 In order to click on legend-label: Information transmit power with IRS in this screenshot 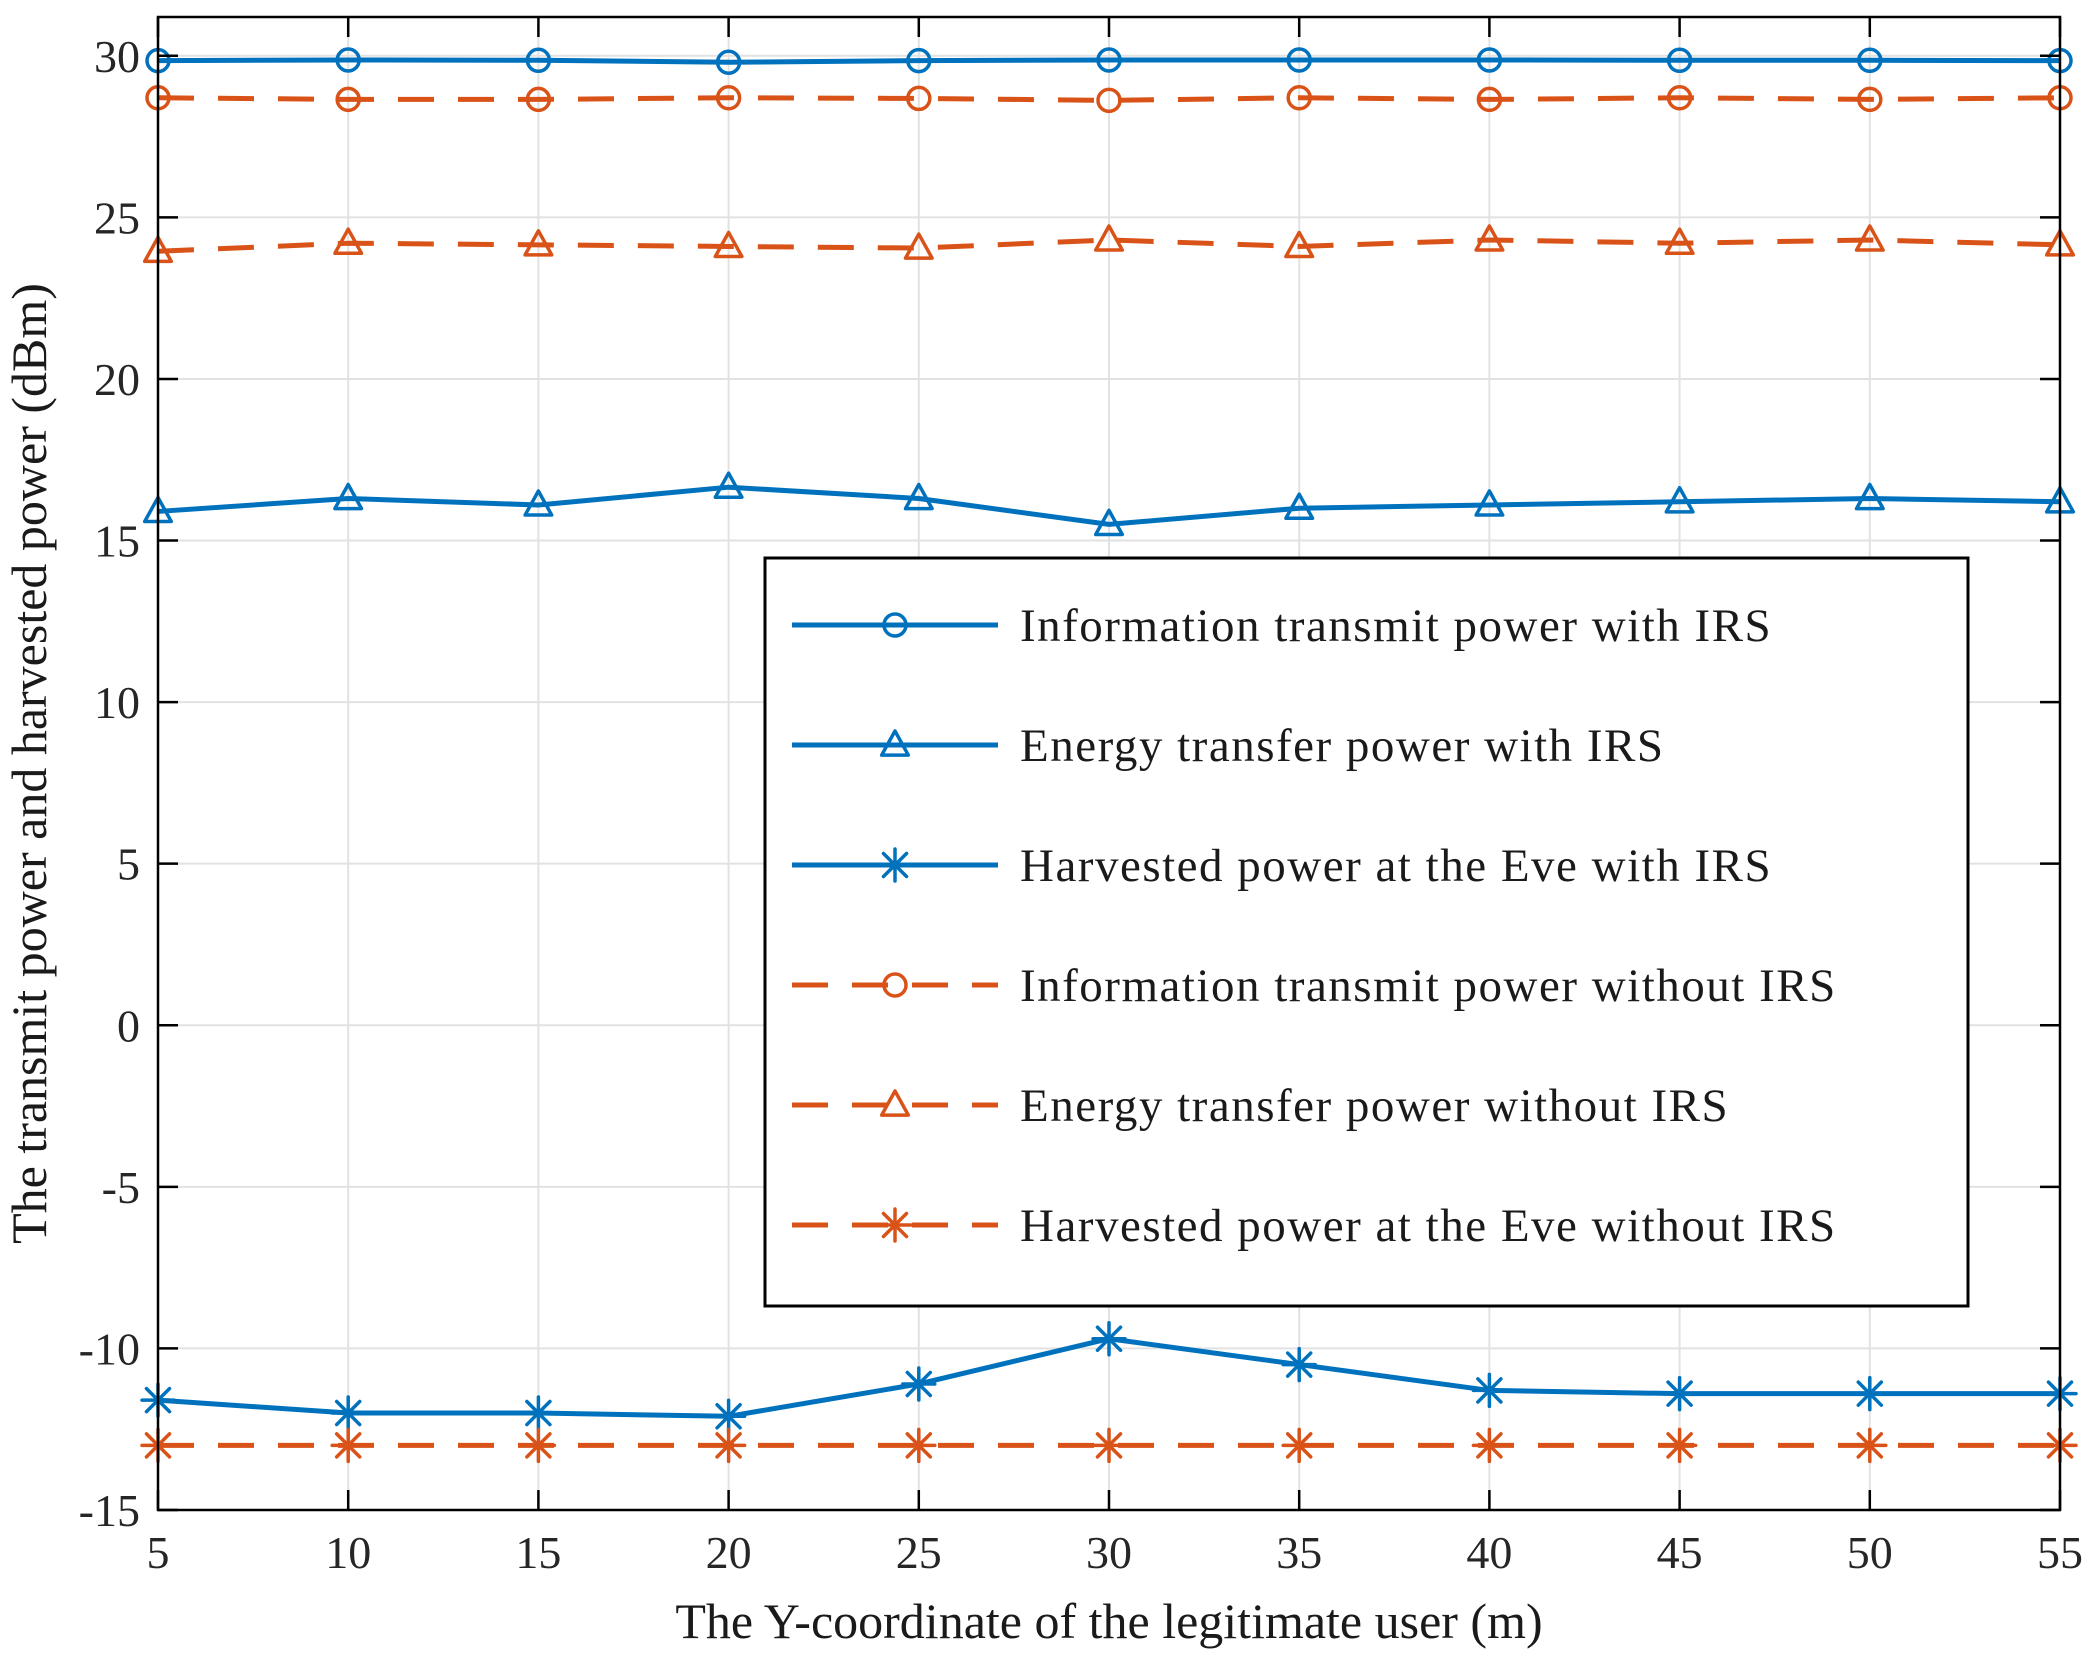, I will do `click(1396, 626)`.